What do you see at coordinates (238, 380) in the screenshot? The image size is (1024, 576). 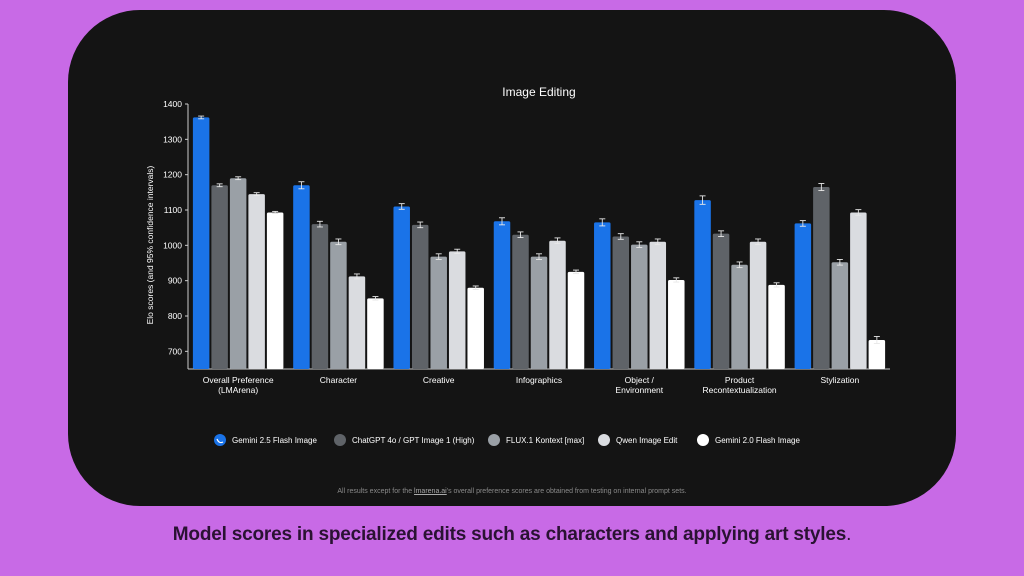 I see `x-tick-label-line: Overall Preference` at bounding box center [238, 380].